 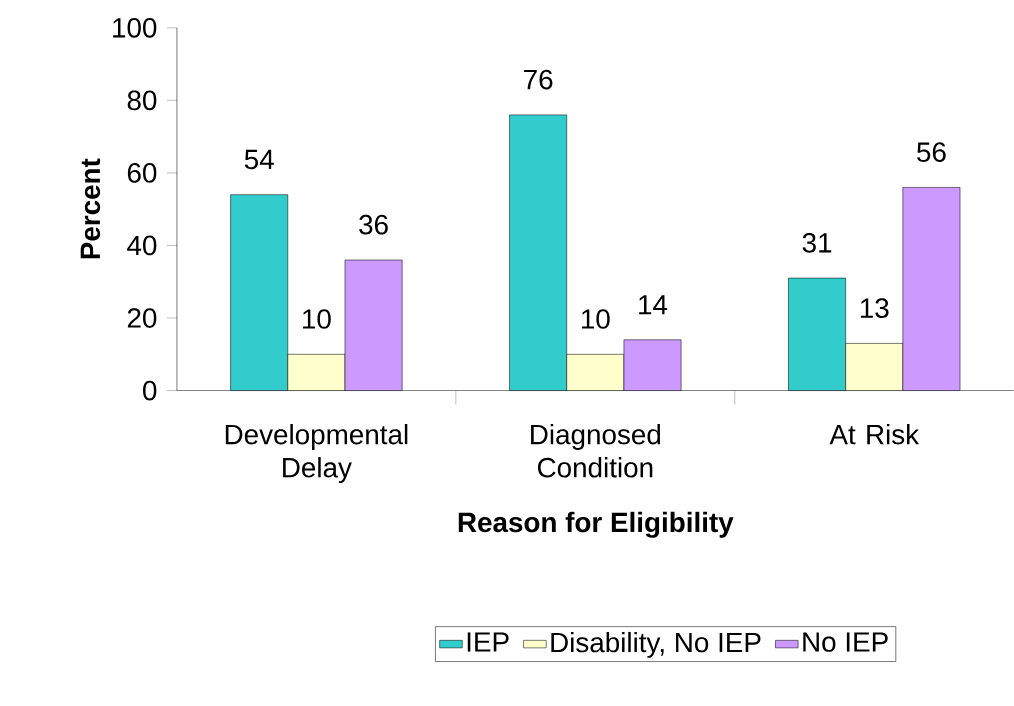 What do you see at coordinates (874, 308) in the screenshot?
I see `data-label: 13` at bounding box center [874, 308].